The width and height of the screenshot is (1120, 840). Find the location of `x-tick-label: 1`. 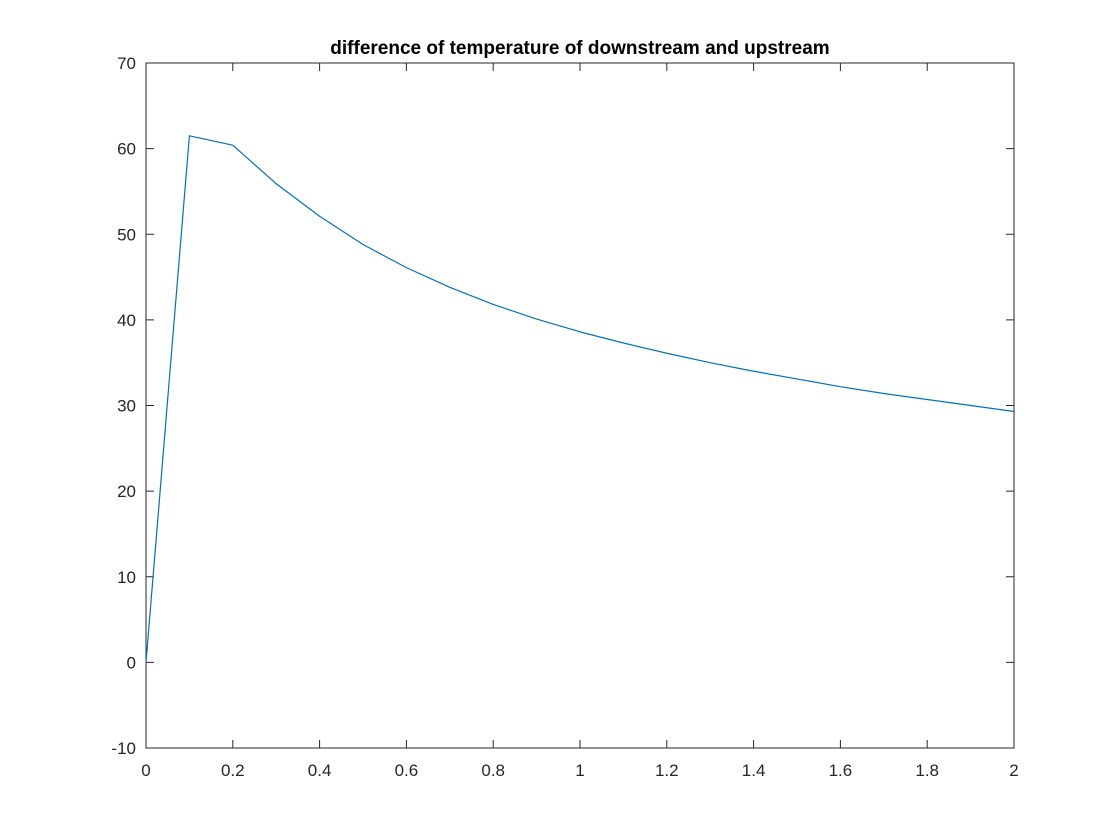

x-tick-label: 1 is located at coordinates (579, 770).